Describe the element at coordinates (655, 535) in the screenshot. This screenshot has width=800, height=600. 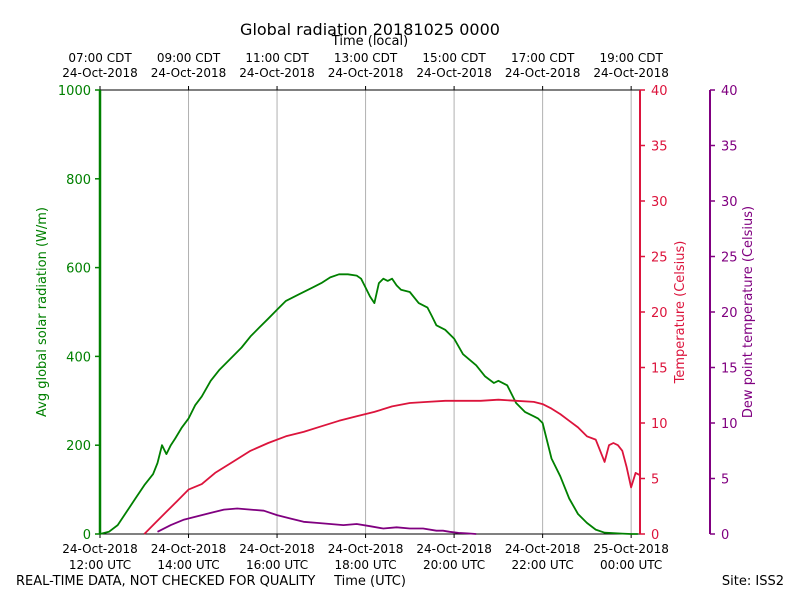
I see `temperature-tick-label: 0` at that location.